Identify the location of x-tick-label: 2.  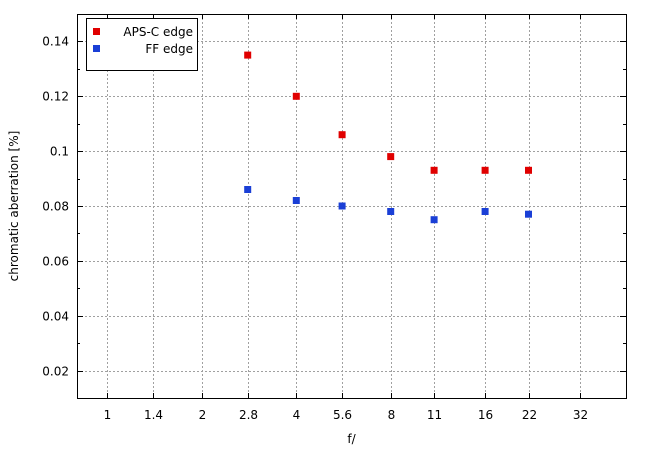
(203, 415).